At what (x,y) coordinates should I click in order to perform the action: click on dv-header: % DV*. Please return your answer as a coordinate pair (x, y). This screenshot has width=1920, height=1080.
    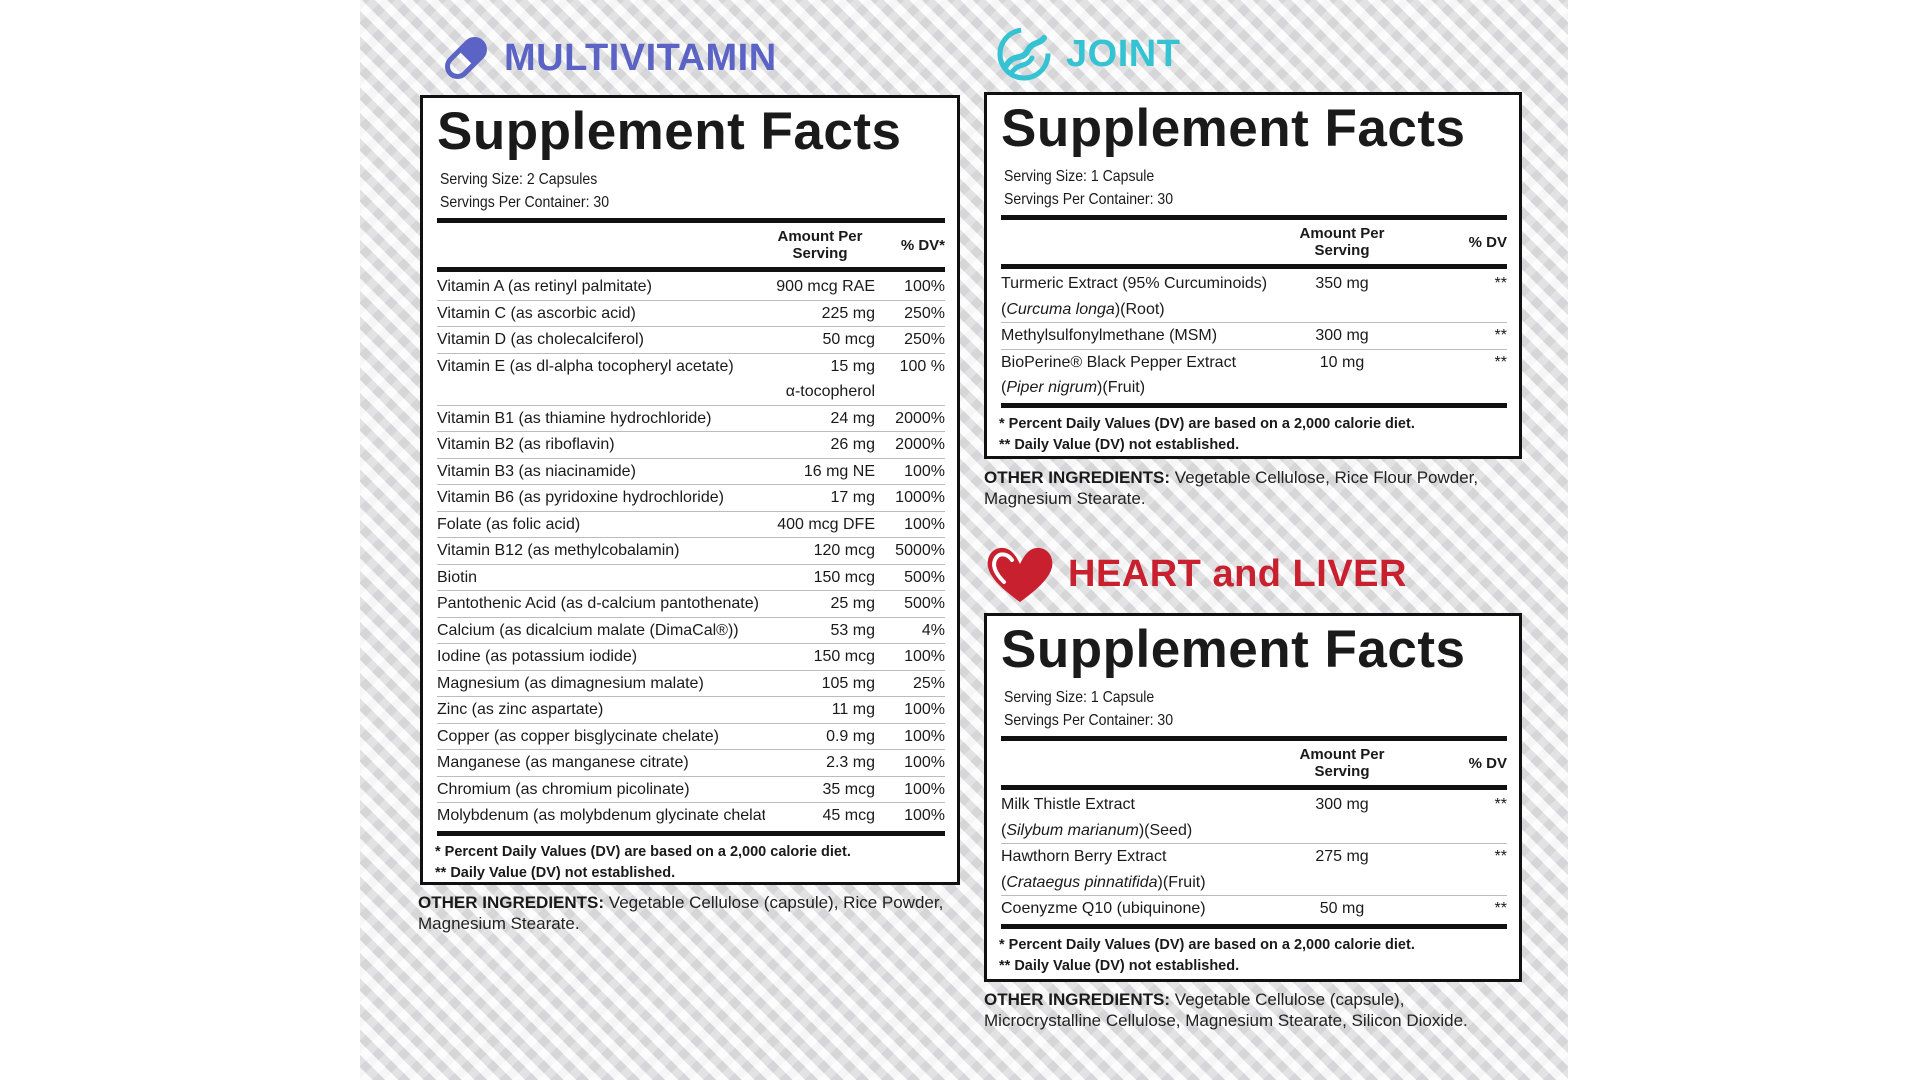
    Looking at the image, I should click on (922, 245).